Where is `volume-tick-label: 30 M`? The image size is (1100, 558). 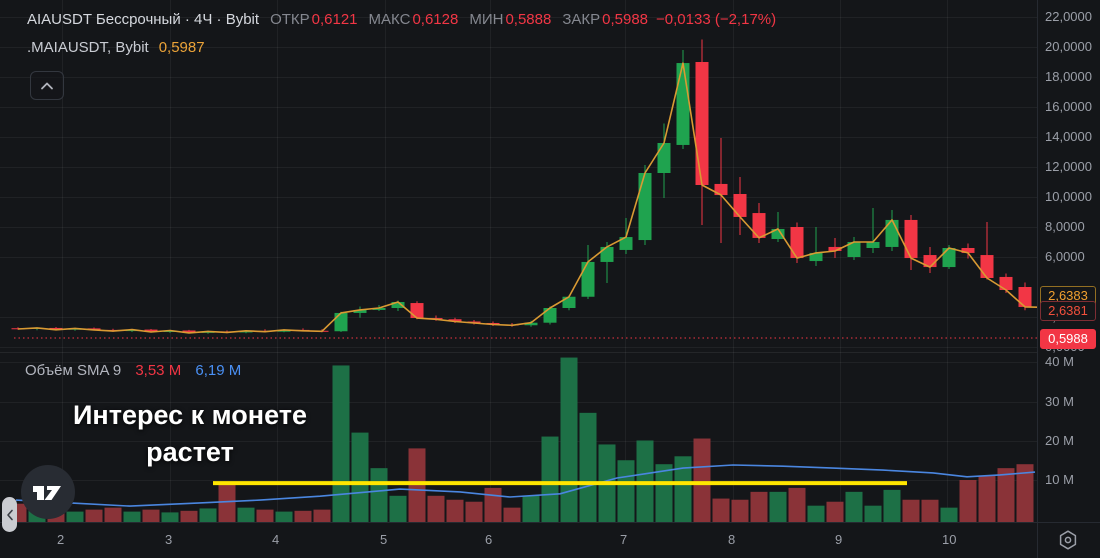 volume-tick-label: 30 M is located at coordinates (1059, 401).